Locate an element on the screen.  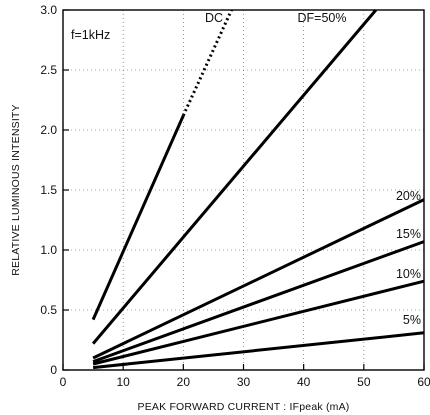
series-extension-dc is located at coordinates (207, 63).